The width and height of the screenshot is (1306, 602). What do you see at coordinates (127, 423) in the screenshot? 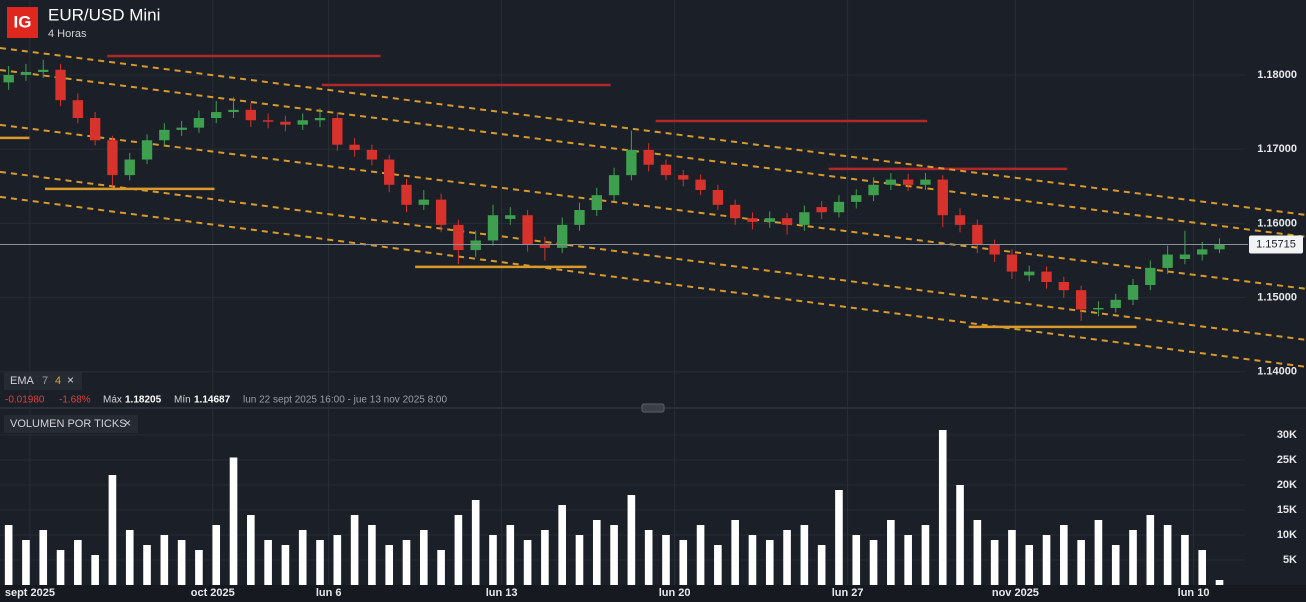
I see `volume-close: ×` at bounding box center [127, 423].